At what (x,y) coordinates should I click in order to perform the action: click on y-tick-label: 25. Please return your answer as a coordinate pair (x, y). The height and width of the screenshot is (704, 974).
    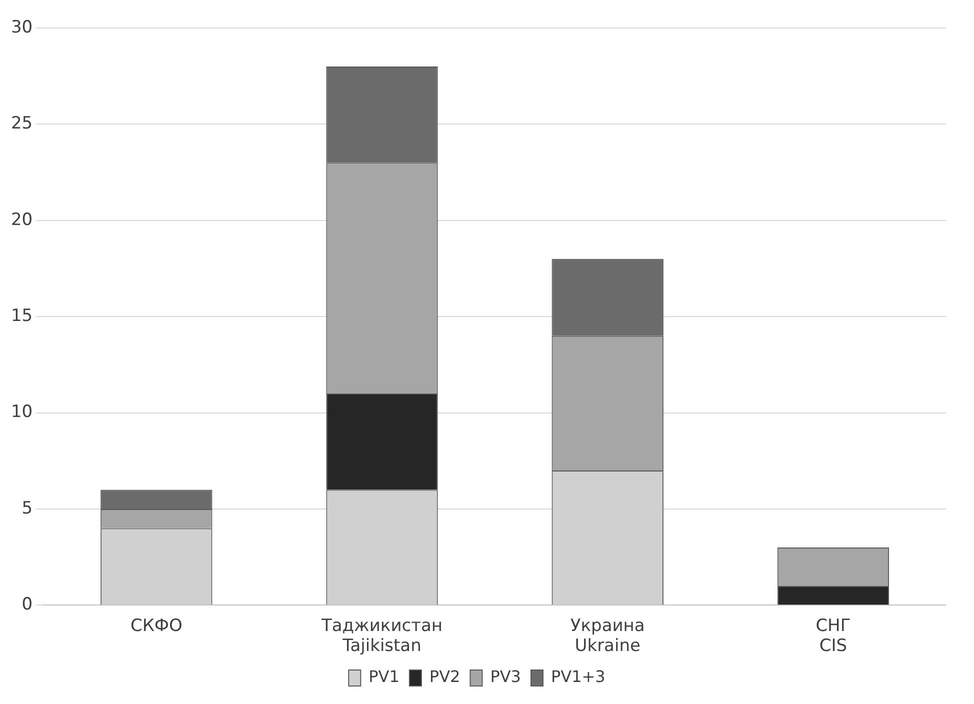
    Looking at the image, I should click on (21, 124).